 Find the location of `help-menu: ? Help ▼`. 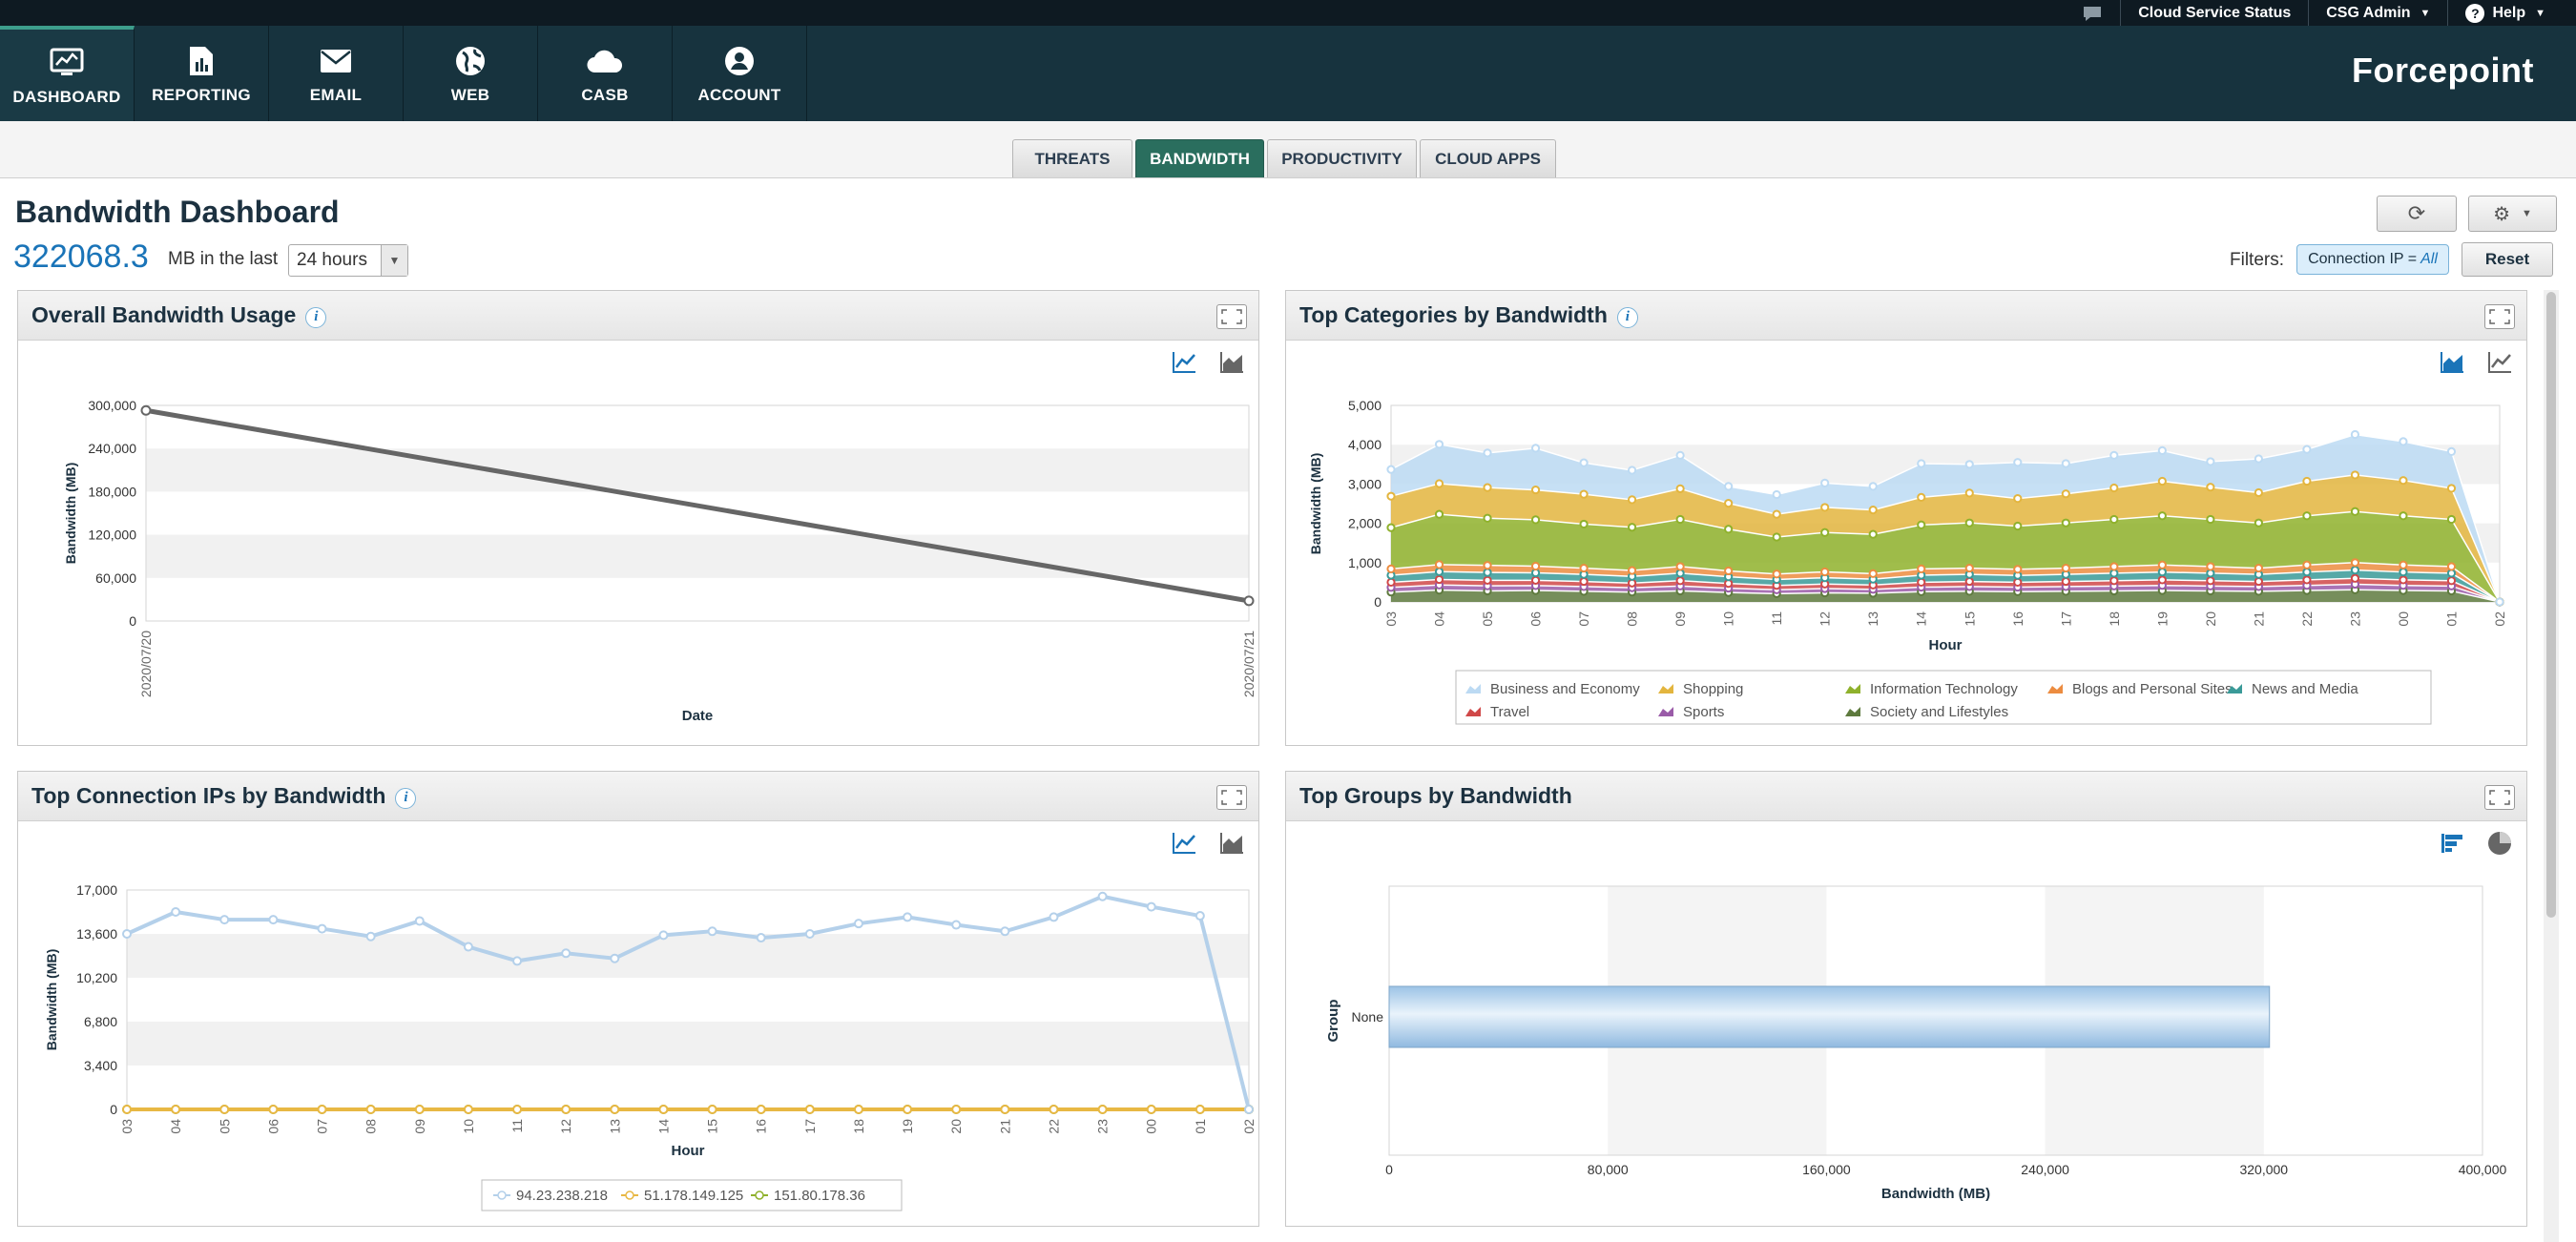

help-menu: ? Help ▼ is located at coordinates (2505, 13).